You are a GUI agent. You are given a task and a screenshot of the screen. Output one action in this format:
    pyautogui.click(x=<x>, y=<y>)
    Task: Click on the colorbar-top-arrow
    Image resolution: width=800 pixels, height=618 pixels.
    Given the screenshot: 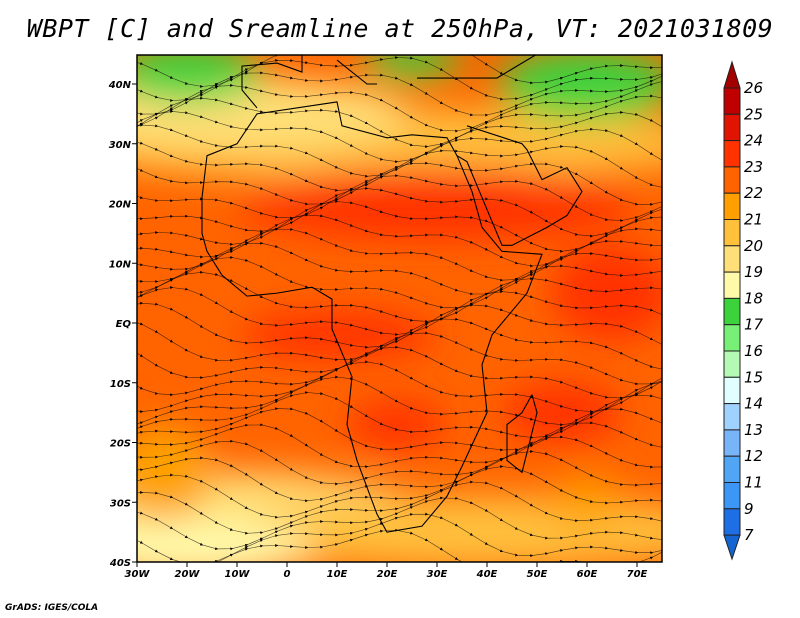 What is the action you would take?
    pyautogui.click(x=732, y=74)
    